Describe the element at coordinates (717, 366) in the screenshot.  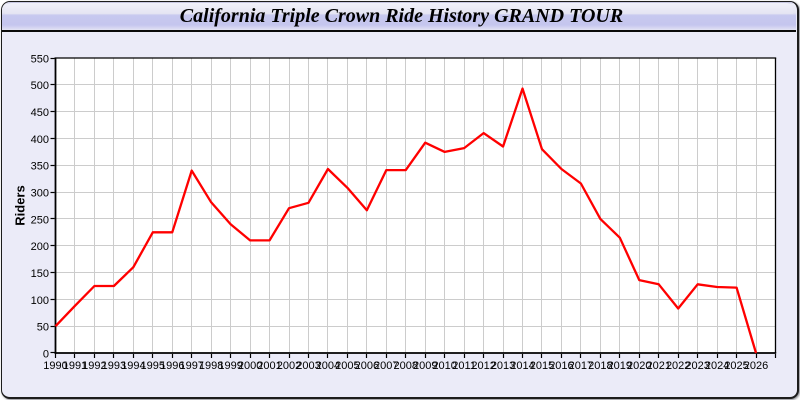
I see `svg-text: 2024` at that location.